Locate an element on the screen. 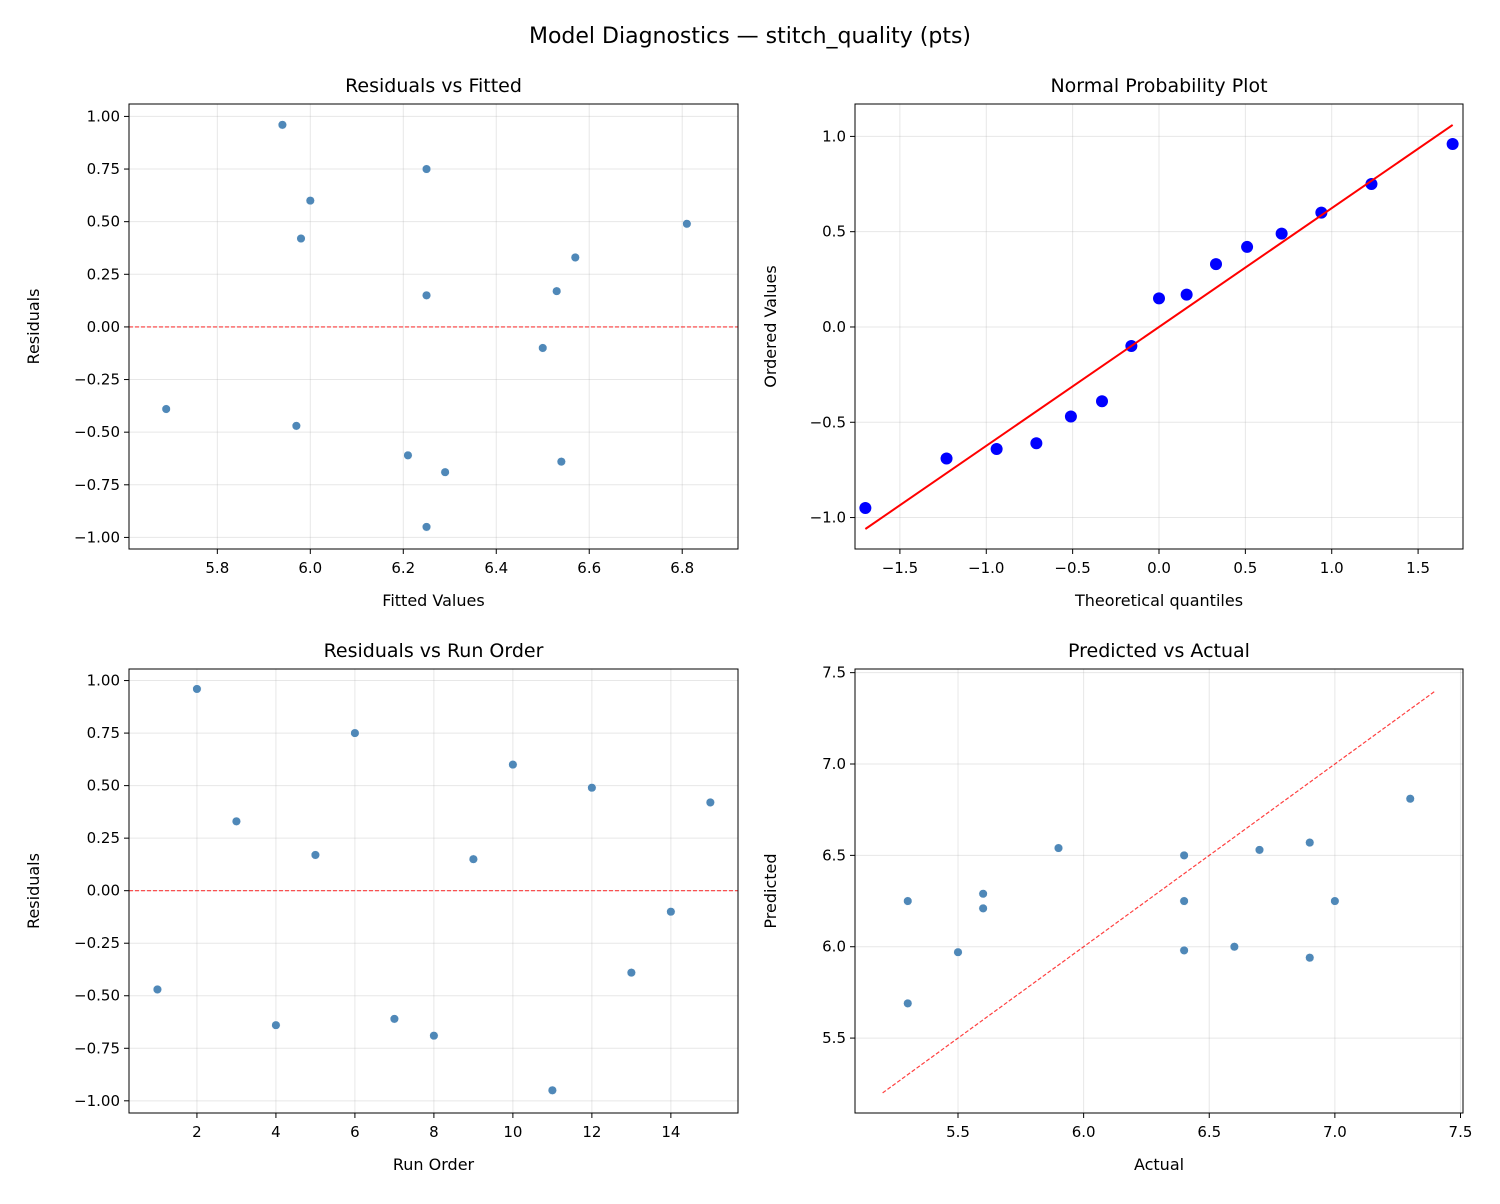 This screenshot has height=1204, width=1500. x-axis-label: Actual is located at coordinates (1159, 1164).